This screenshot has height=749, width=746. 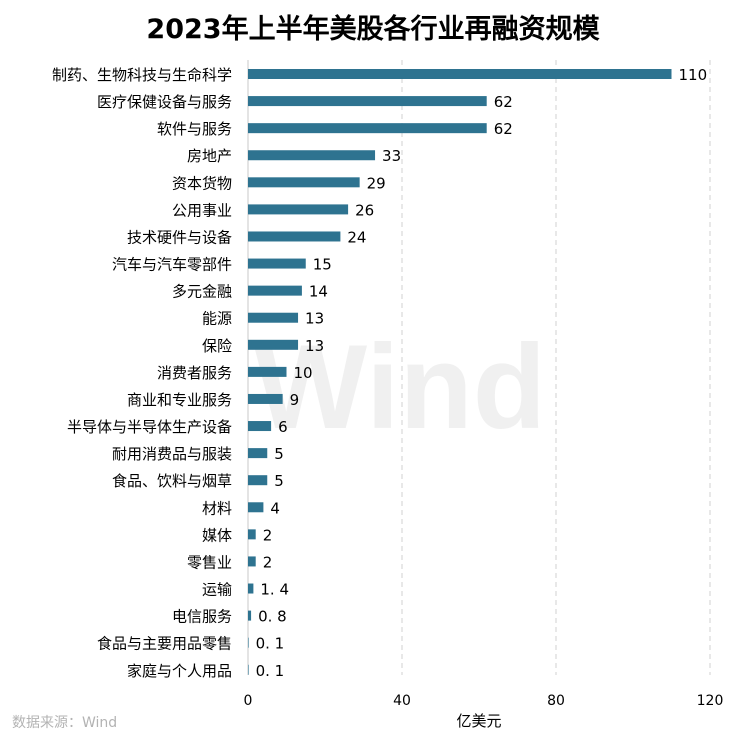 I want to click on value-label: 26, so click(x=364, y=210).